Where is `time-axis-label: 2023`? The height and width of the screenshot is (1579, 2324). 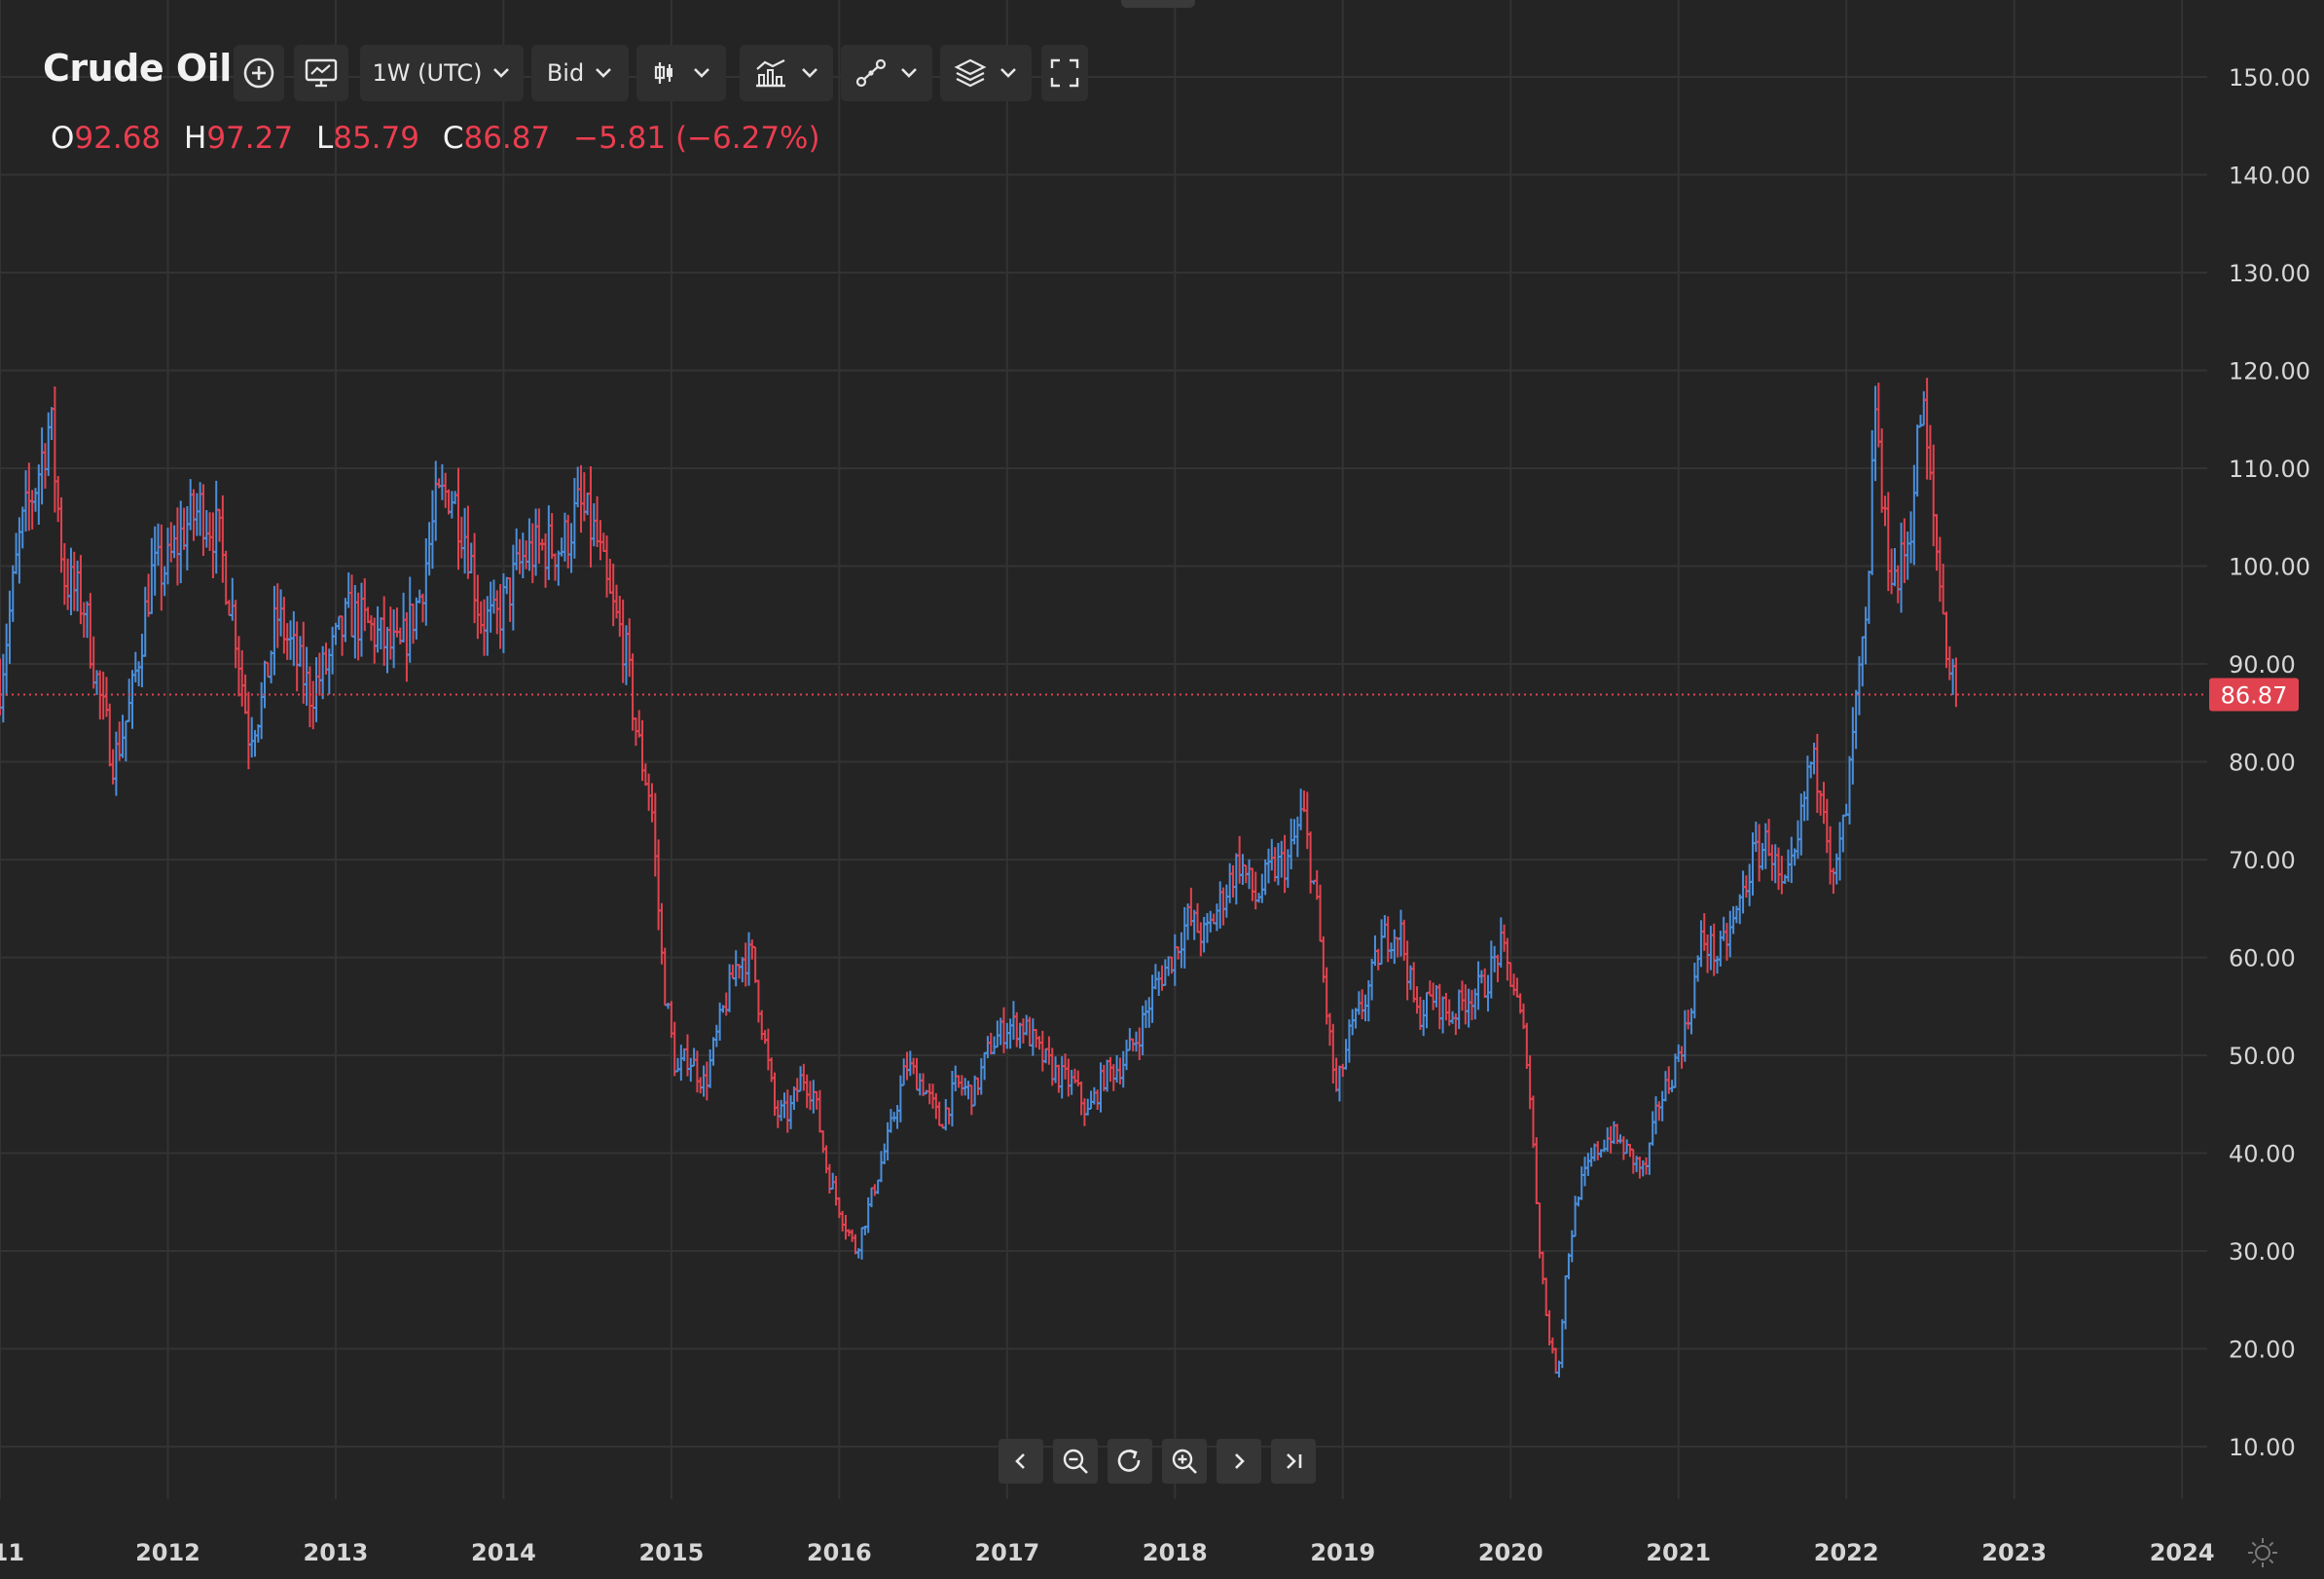 time-axis-label: 2023 is located at coordinates (2014, 1553).